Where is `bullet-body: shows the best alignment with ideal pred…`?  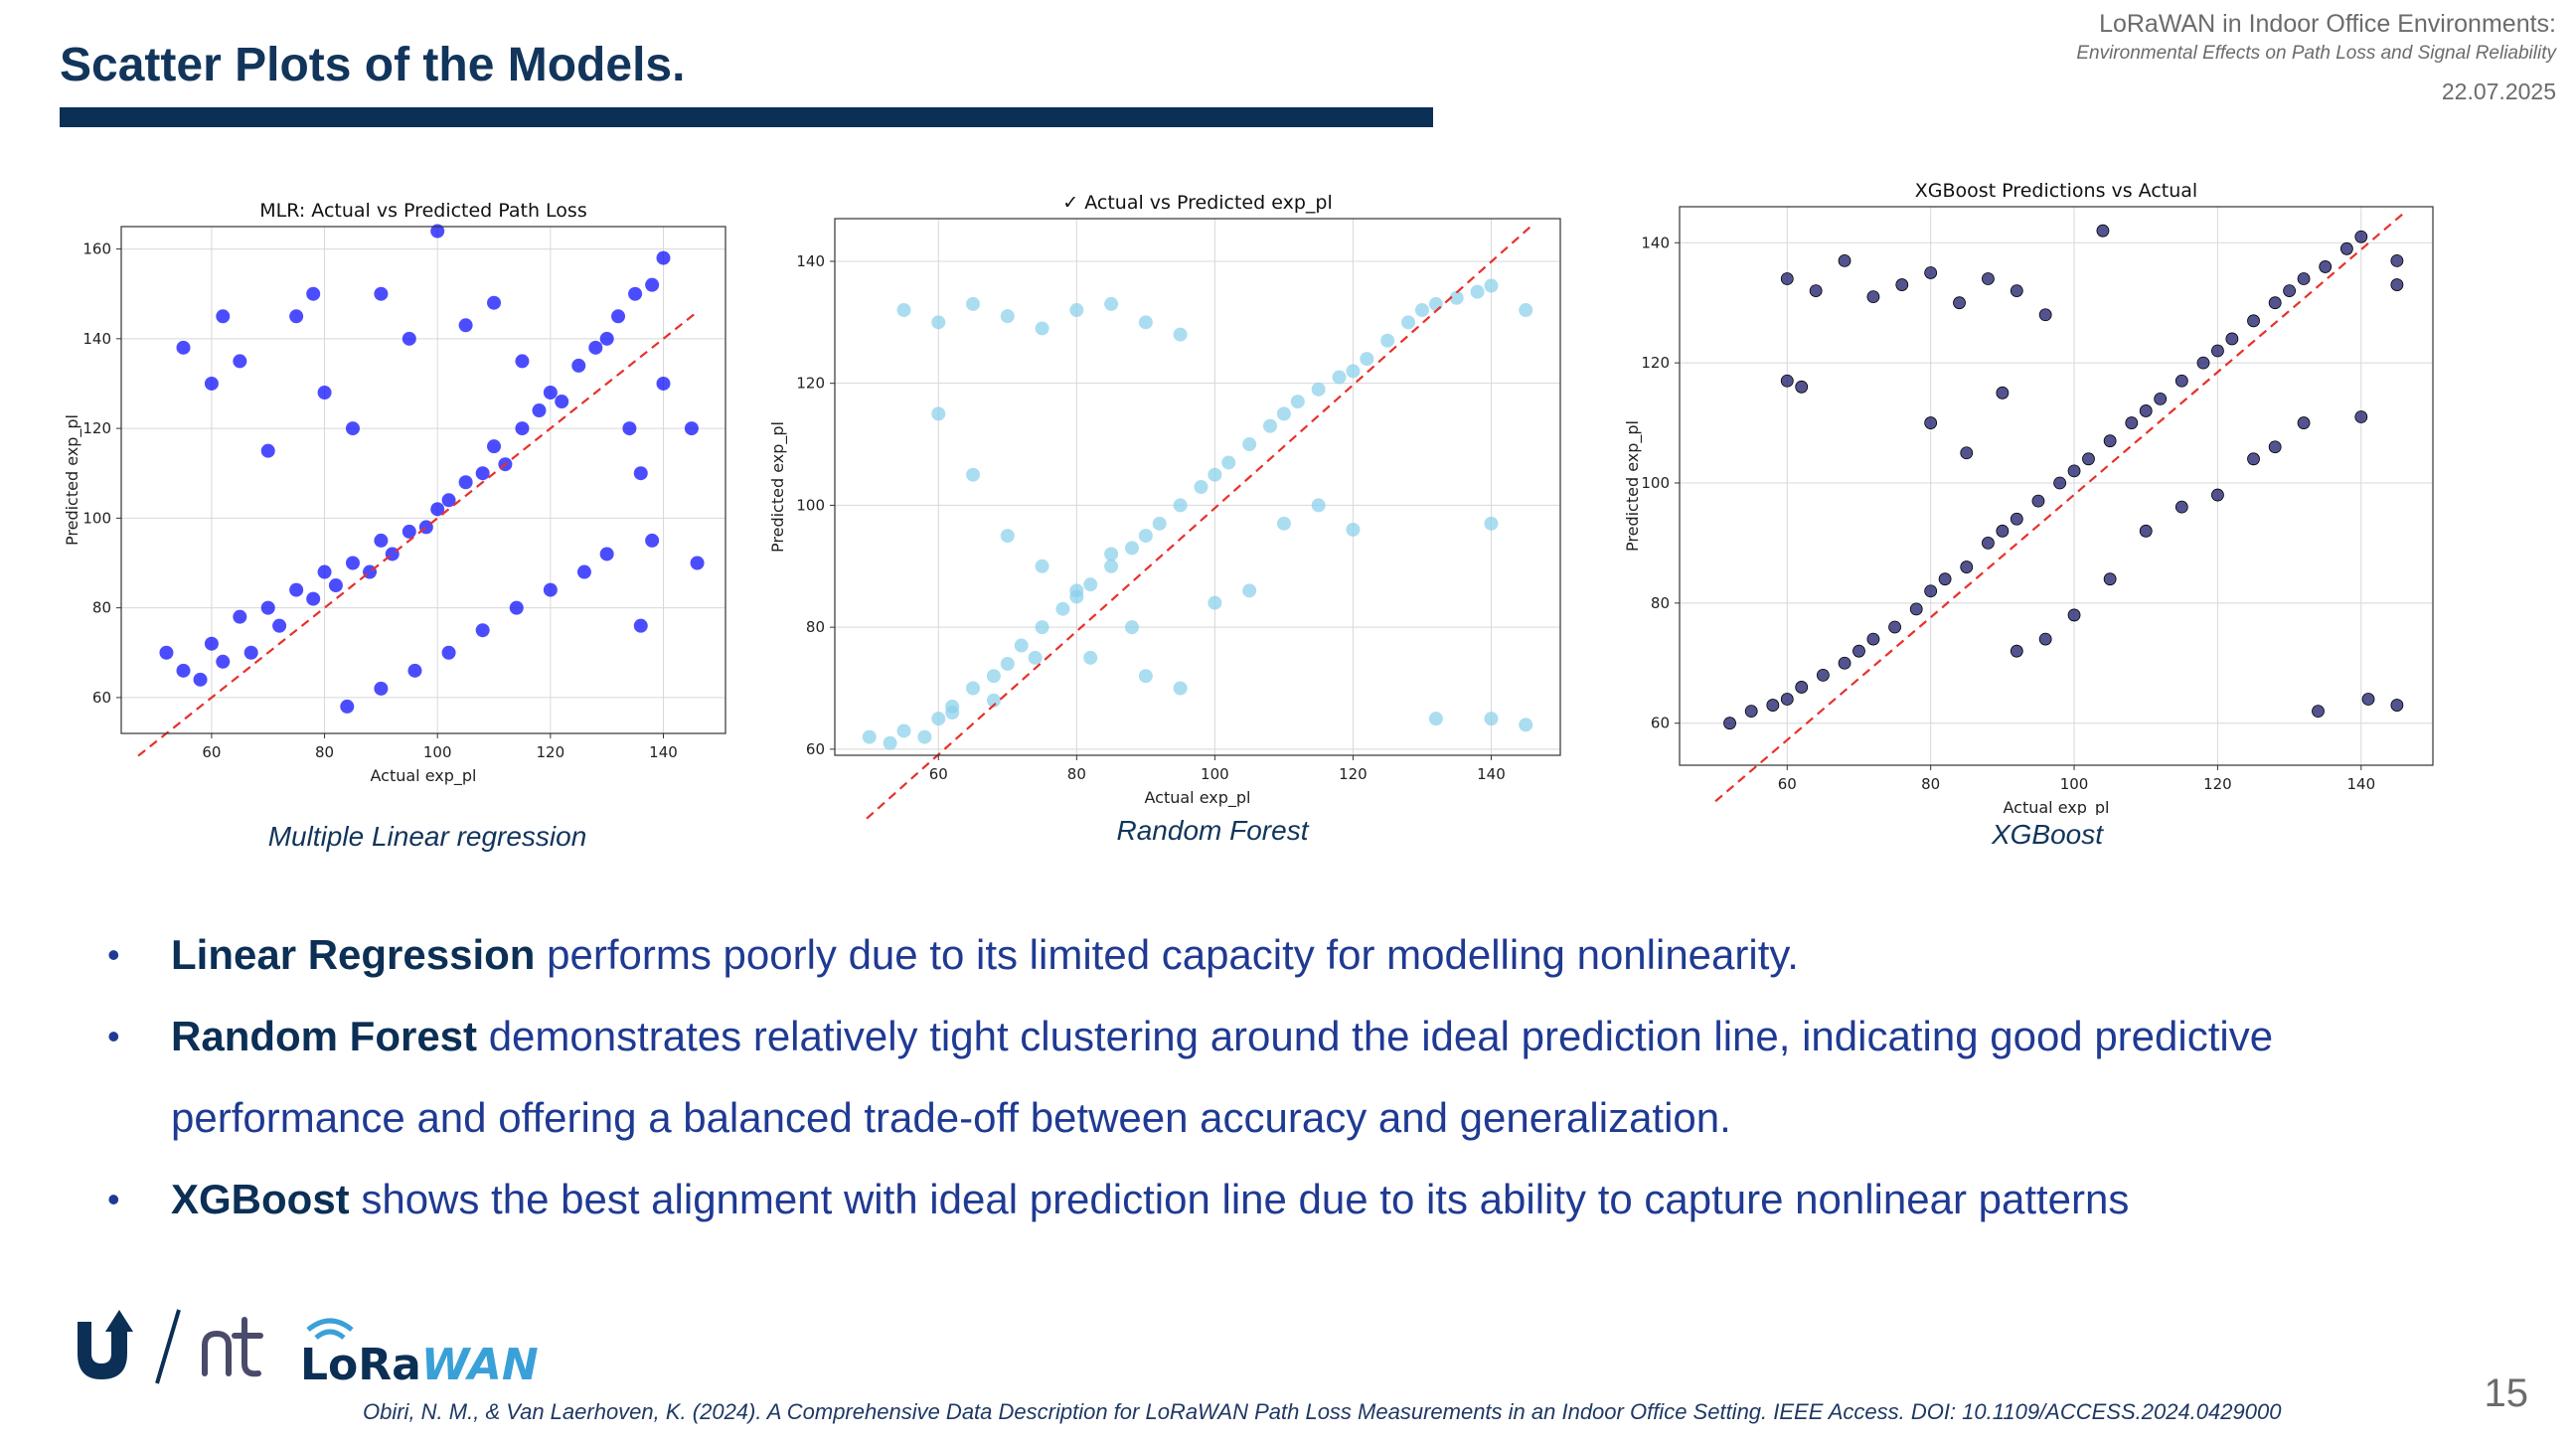
bullet-body: shows the best alignment with ideal pred… is located at coordinates (1239, 1199).